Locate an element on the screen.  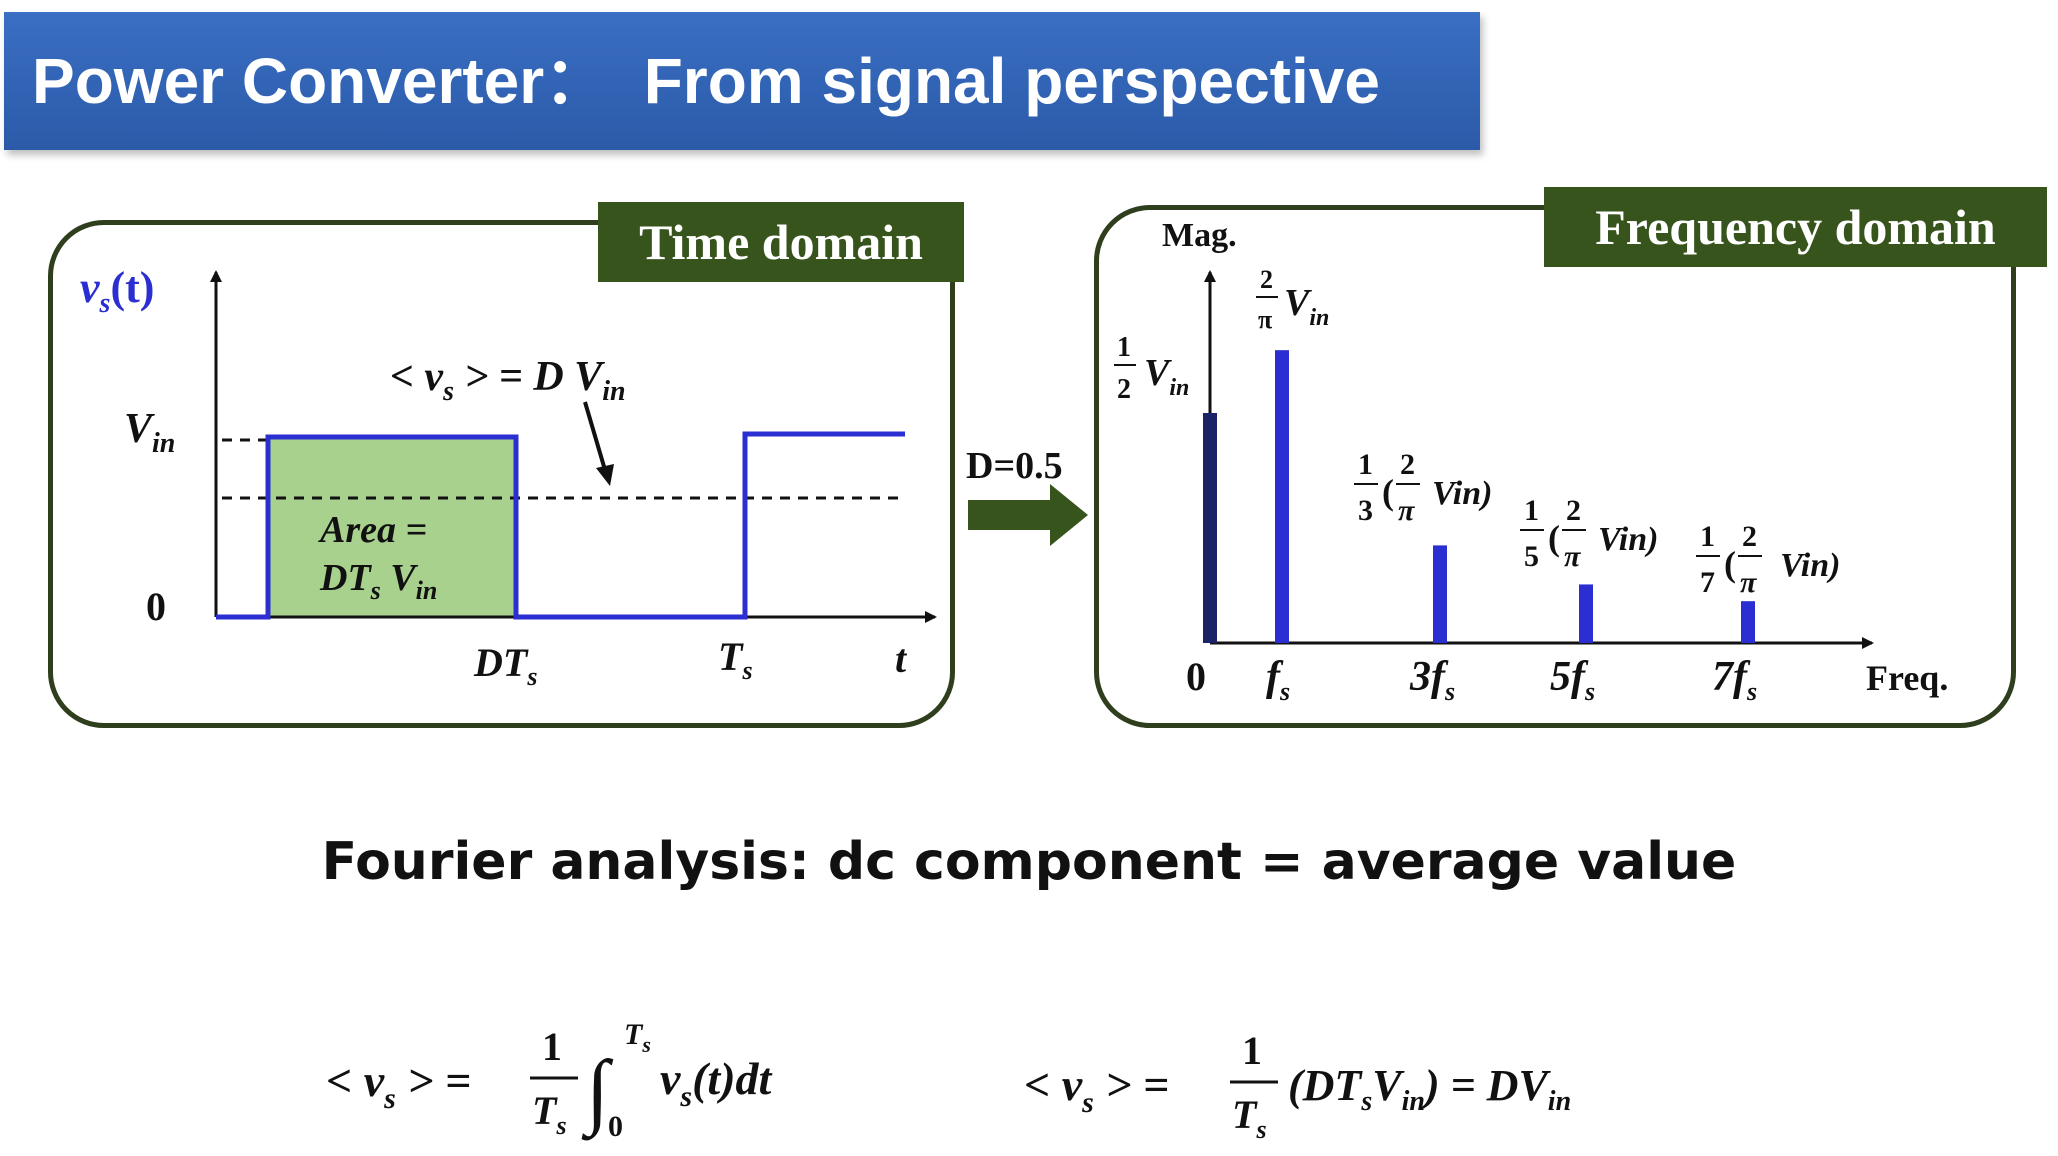
freq-tick-fs: fs is located at coordinates (1278, 680).